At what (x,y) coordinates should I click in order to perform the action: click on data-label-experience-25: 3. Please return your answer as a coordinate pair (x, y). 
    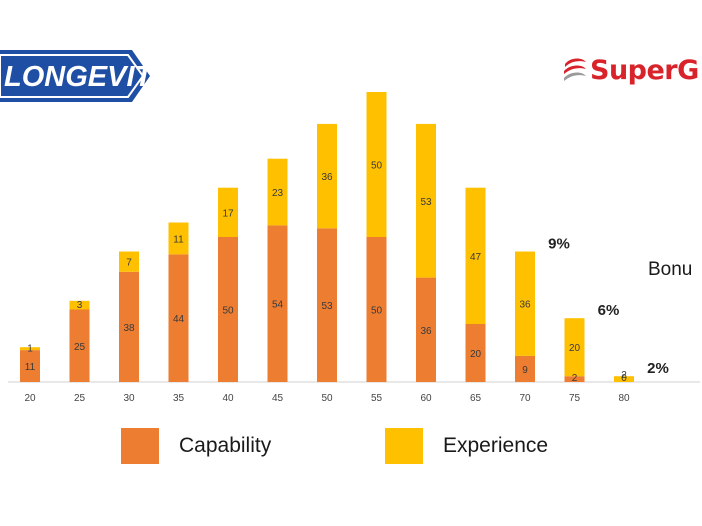
    Looking at the image, I should click on (80, 305).